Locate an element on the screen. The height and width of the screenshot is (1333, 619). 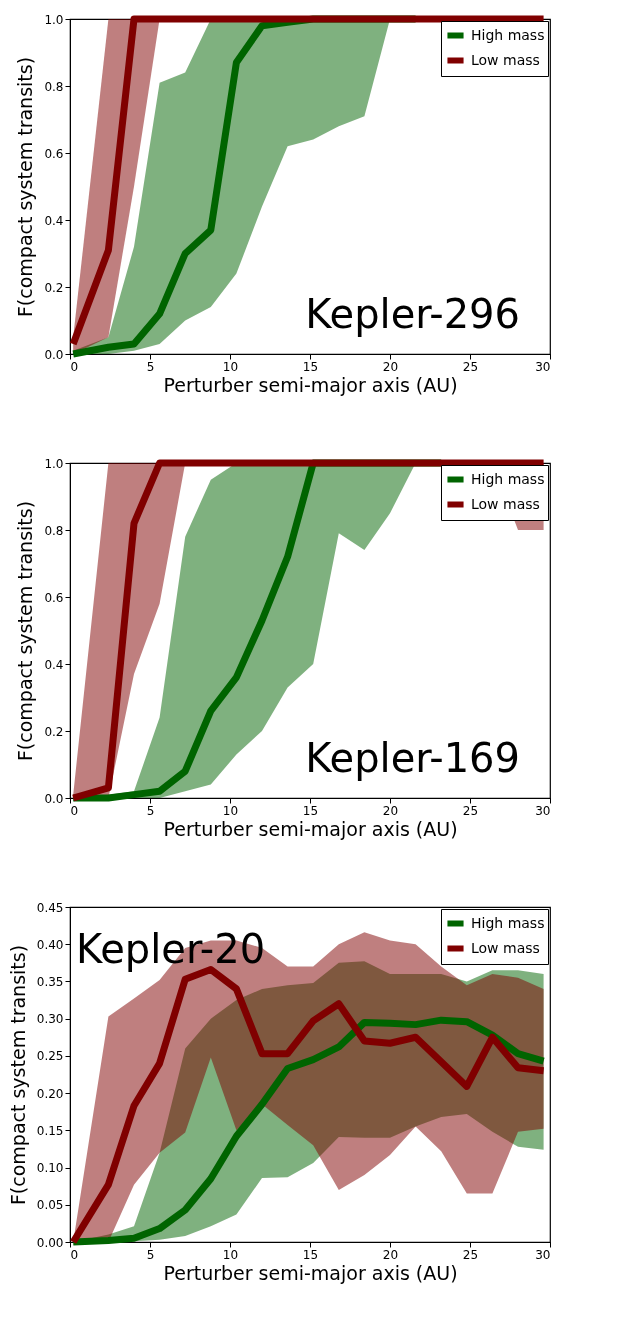
y-tick-label: 0.05 is located at coordinates (50, 1205).